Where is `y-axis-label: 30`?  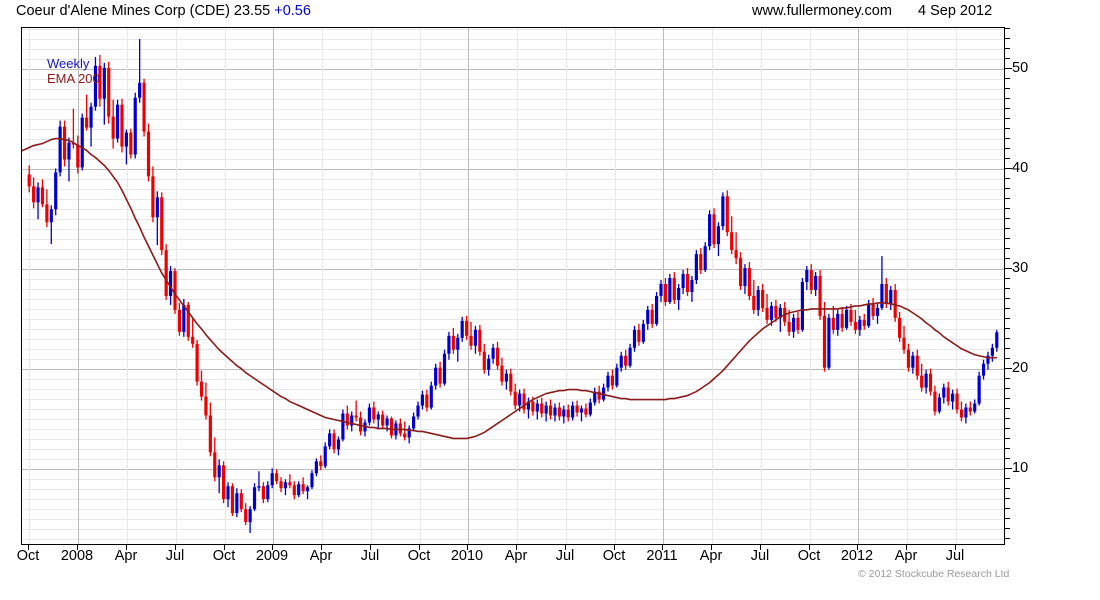 y-axis-label: 30 is located at coordinates (1020, 268).